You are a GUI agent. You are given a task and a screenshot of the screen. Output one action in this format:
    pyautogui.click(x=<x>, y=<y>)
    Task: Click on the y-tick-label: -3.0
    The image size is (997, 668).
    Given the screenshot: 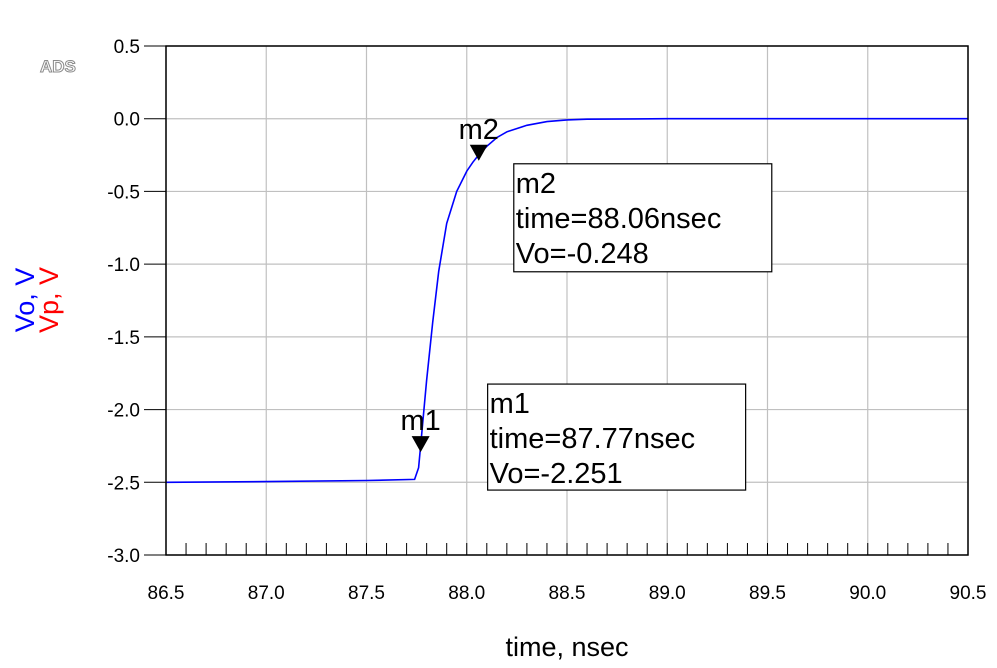 What is the action you would take?
    pyautogui.click(x=123, y=556)
    